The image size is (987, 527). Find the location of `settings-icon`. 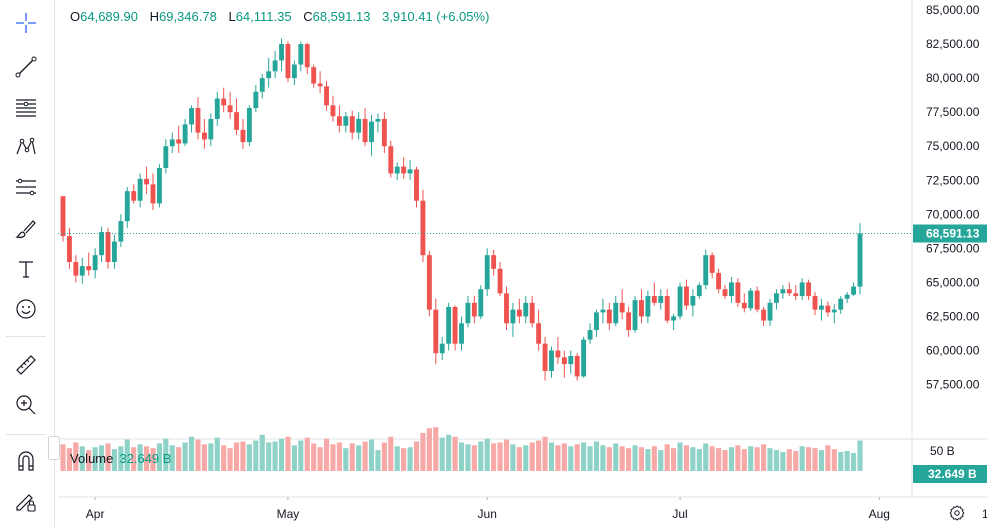

settings-icon is located at coordinates (957, 513).